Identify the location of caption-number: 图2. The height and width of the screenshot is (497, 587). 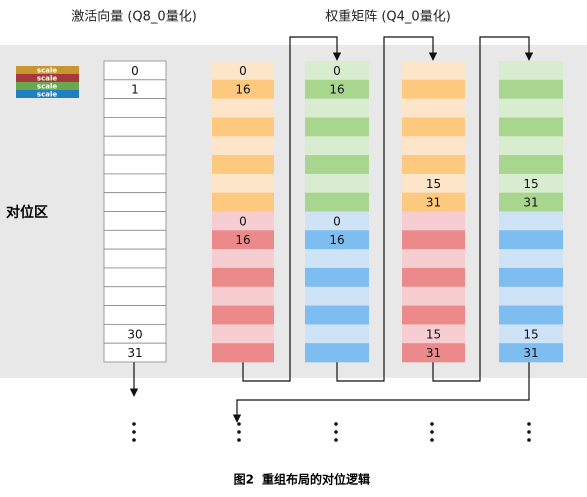
(244, 480).